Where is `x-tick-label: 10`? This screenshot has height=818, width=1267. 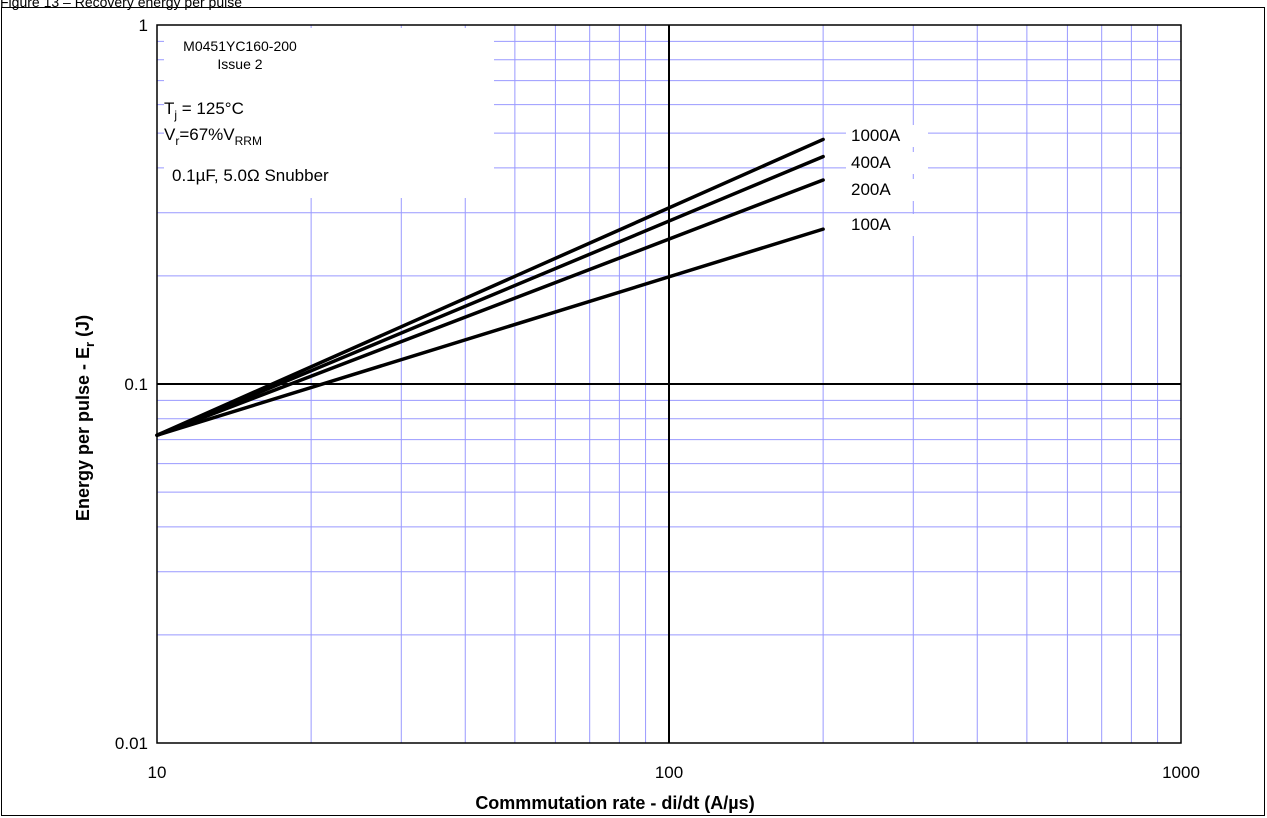
x-tick-label: 10 is located at coordinates (157, 772).